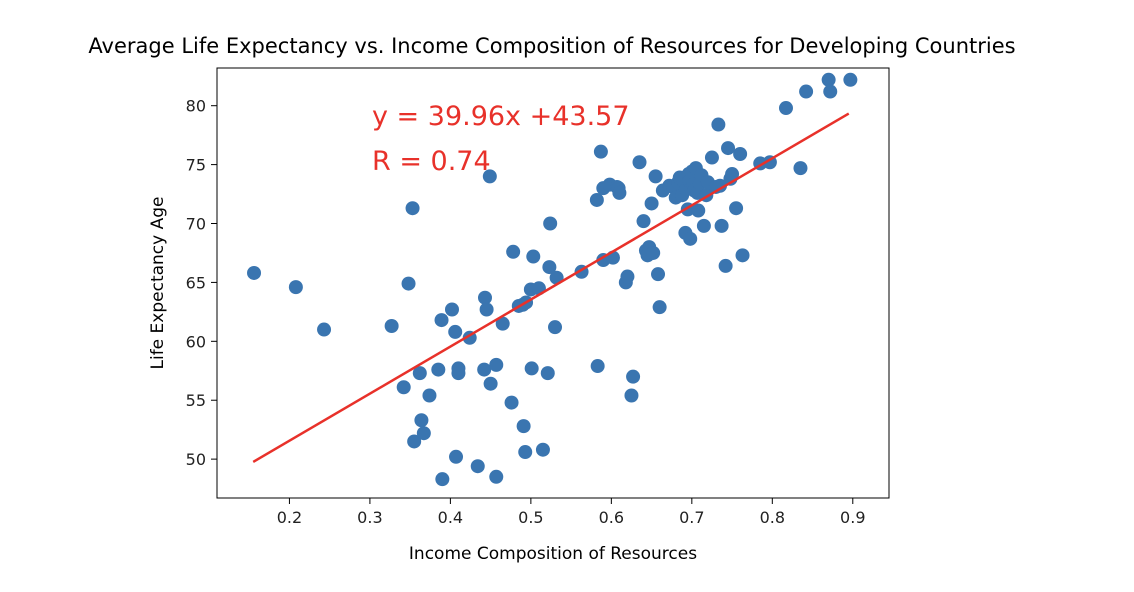 Image resolution: width=1134 pixels, height=592 pixels. Describe the element at coordinates (158, 283) in the screenshot. I see `y-axis-label: Life Expectancy Age` at that location.